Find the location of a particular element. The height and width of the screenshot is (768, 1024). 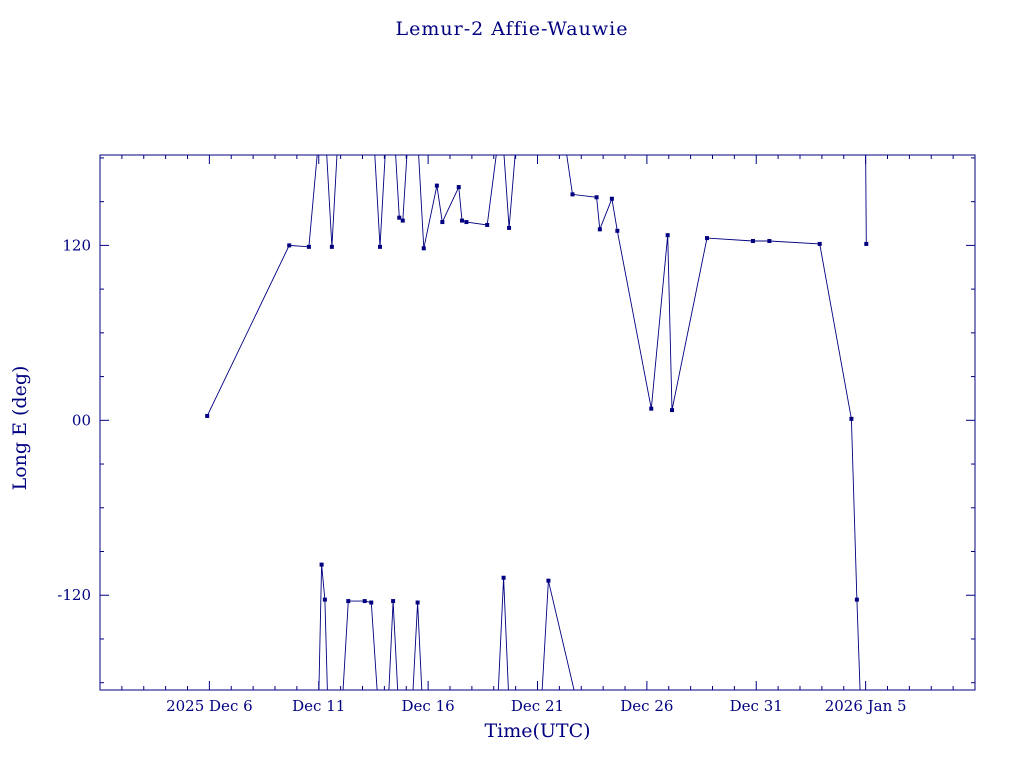

y-tick-label: 120 is located at coordinates (76, 245).